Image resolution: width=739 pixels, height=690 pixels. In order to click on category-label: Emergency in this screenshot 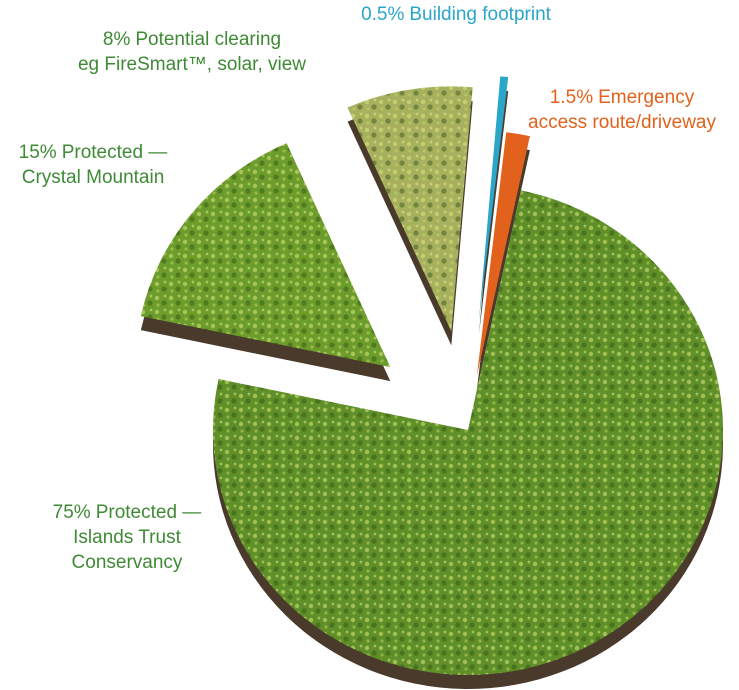, I will do `click(646, 97)`.